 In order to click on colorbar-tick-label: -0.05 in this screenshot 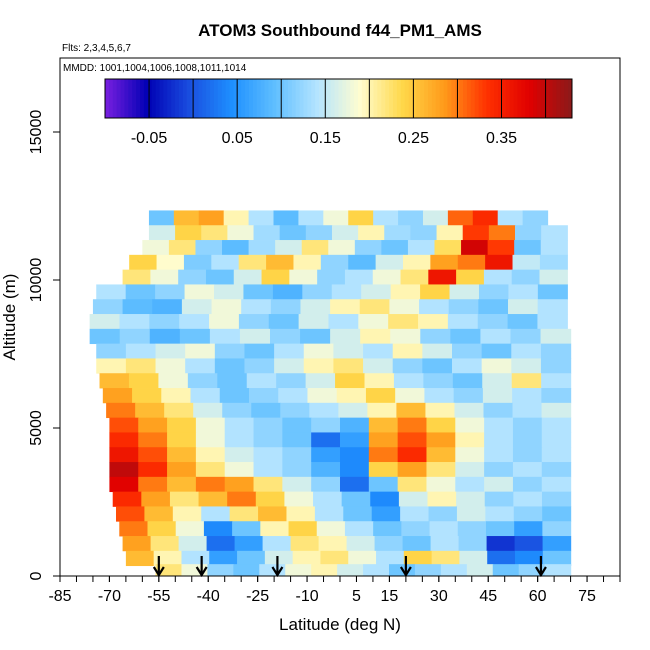, I will do `click(149, 138)`.